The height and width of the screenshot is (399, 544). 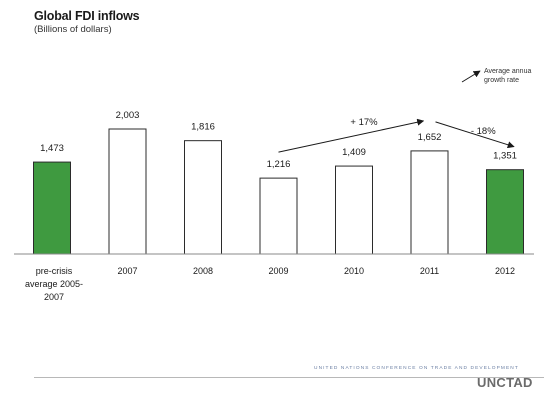 I want to click on value-label: 1,652, so click(x=430, y=137).